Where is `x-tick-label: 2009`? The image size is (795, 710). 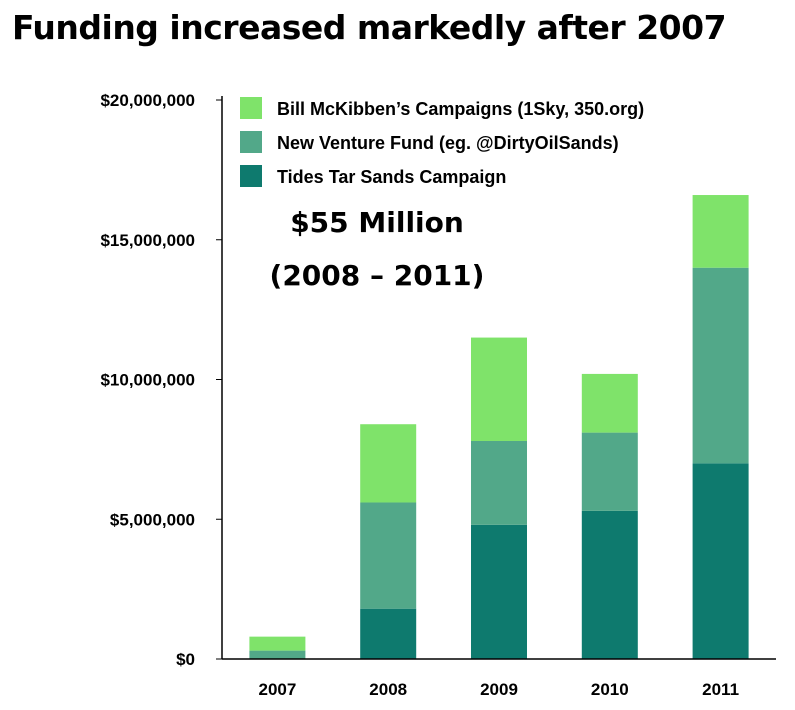 x-tick-label: 2009 is located at coordinates (499, 689).